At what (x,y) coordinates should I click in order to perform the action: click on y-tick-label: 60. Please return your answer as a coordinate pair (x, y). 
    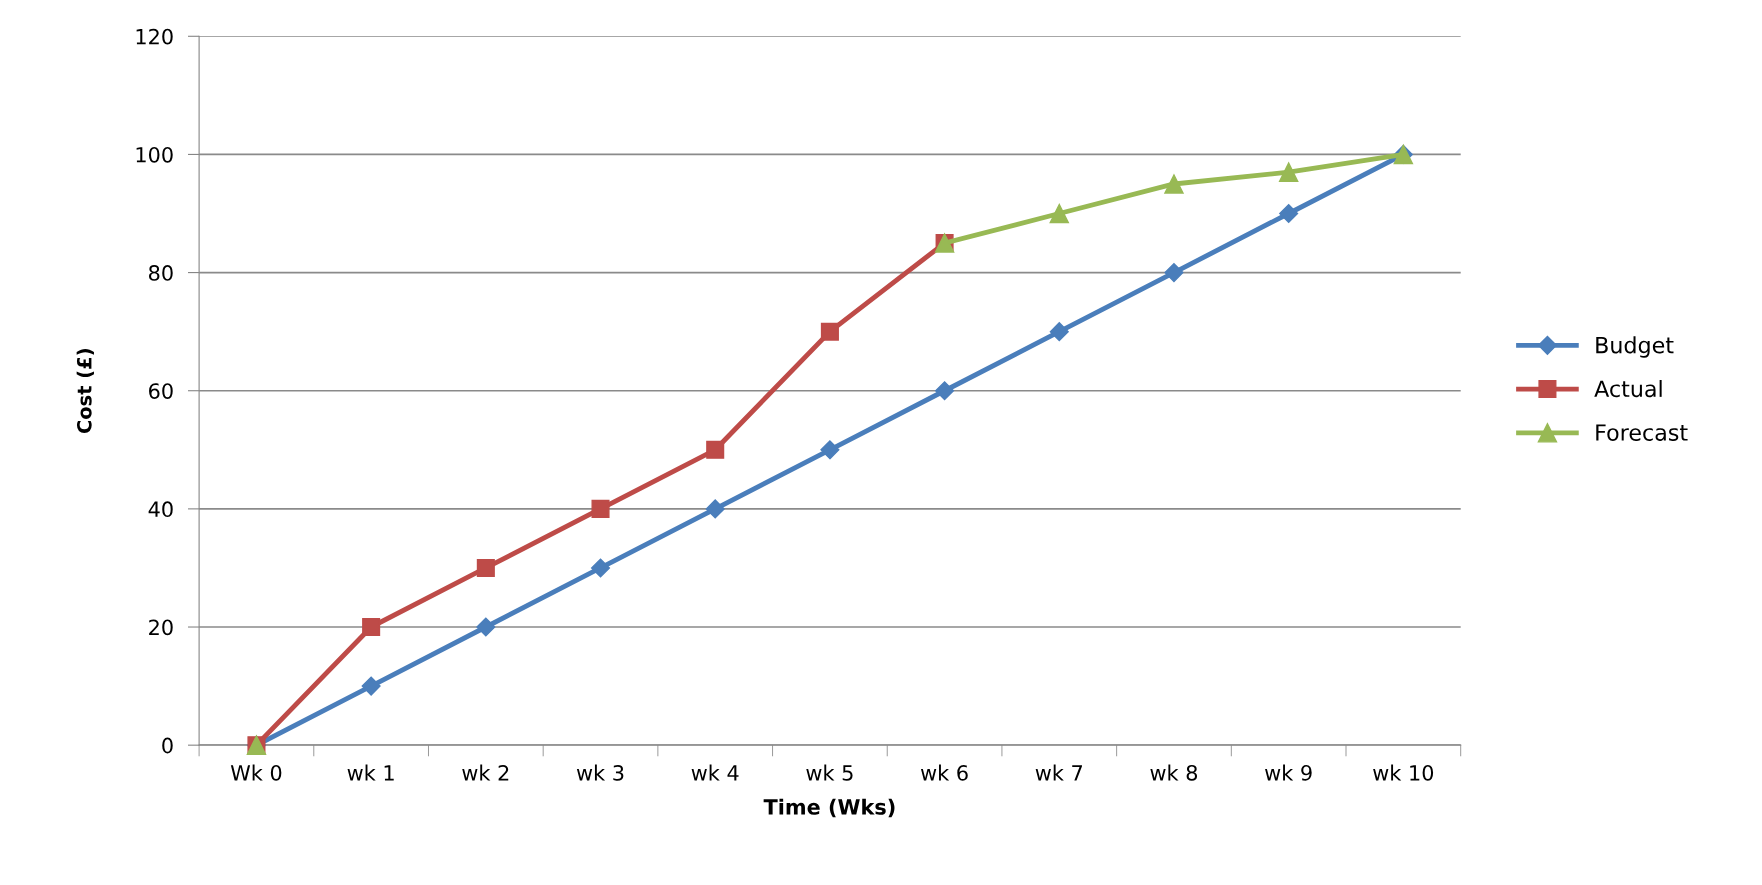
    Looking at the image, I should click on (161, 391).